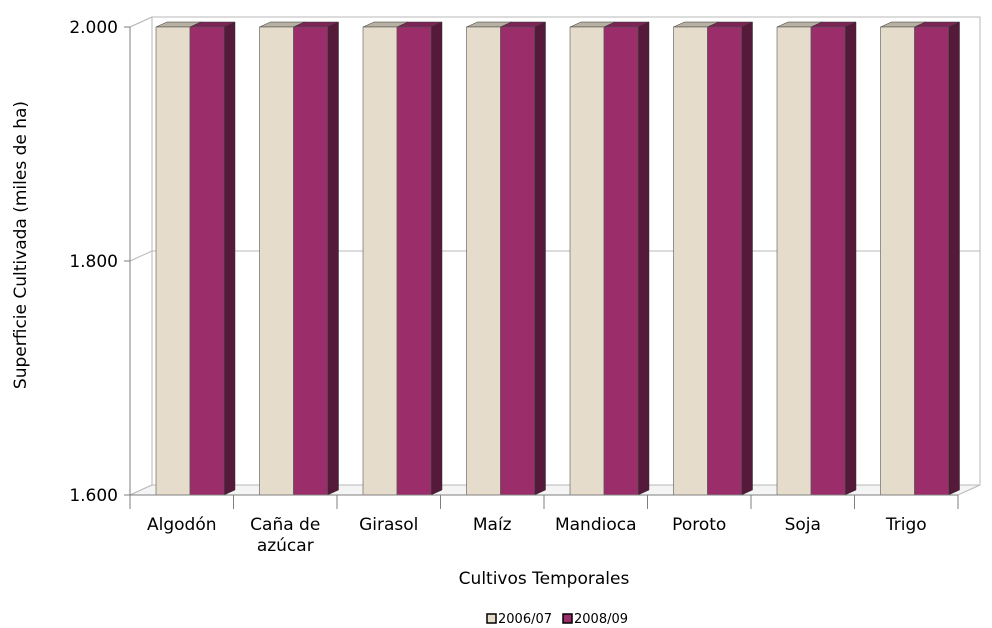 This screenshot has height=628, width=992. Describe the element at coordinates (544, 579) in the screenshot. I see `x-axis-title: Cultivos Temporales` at that location.